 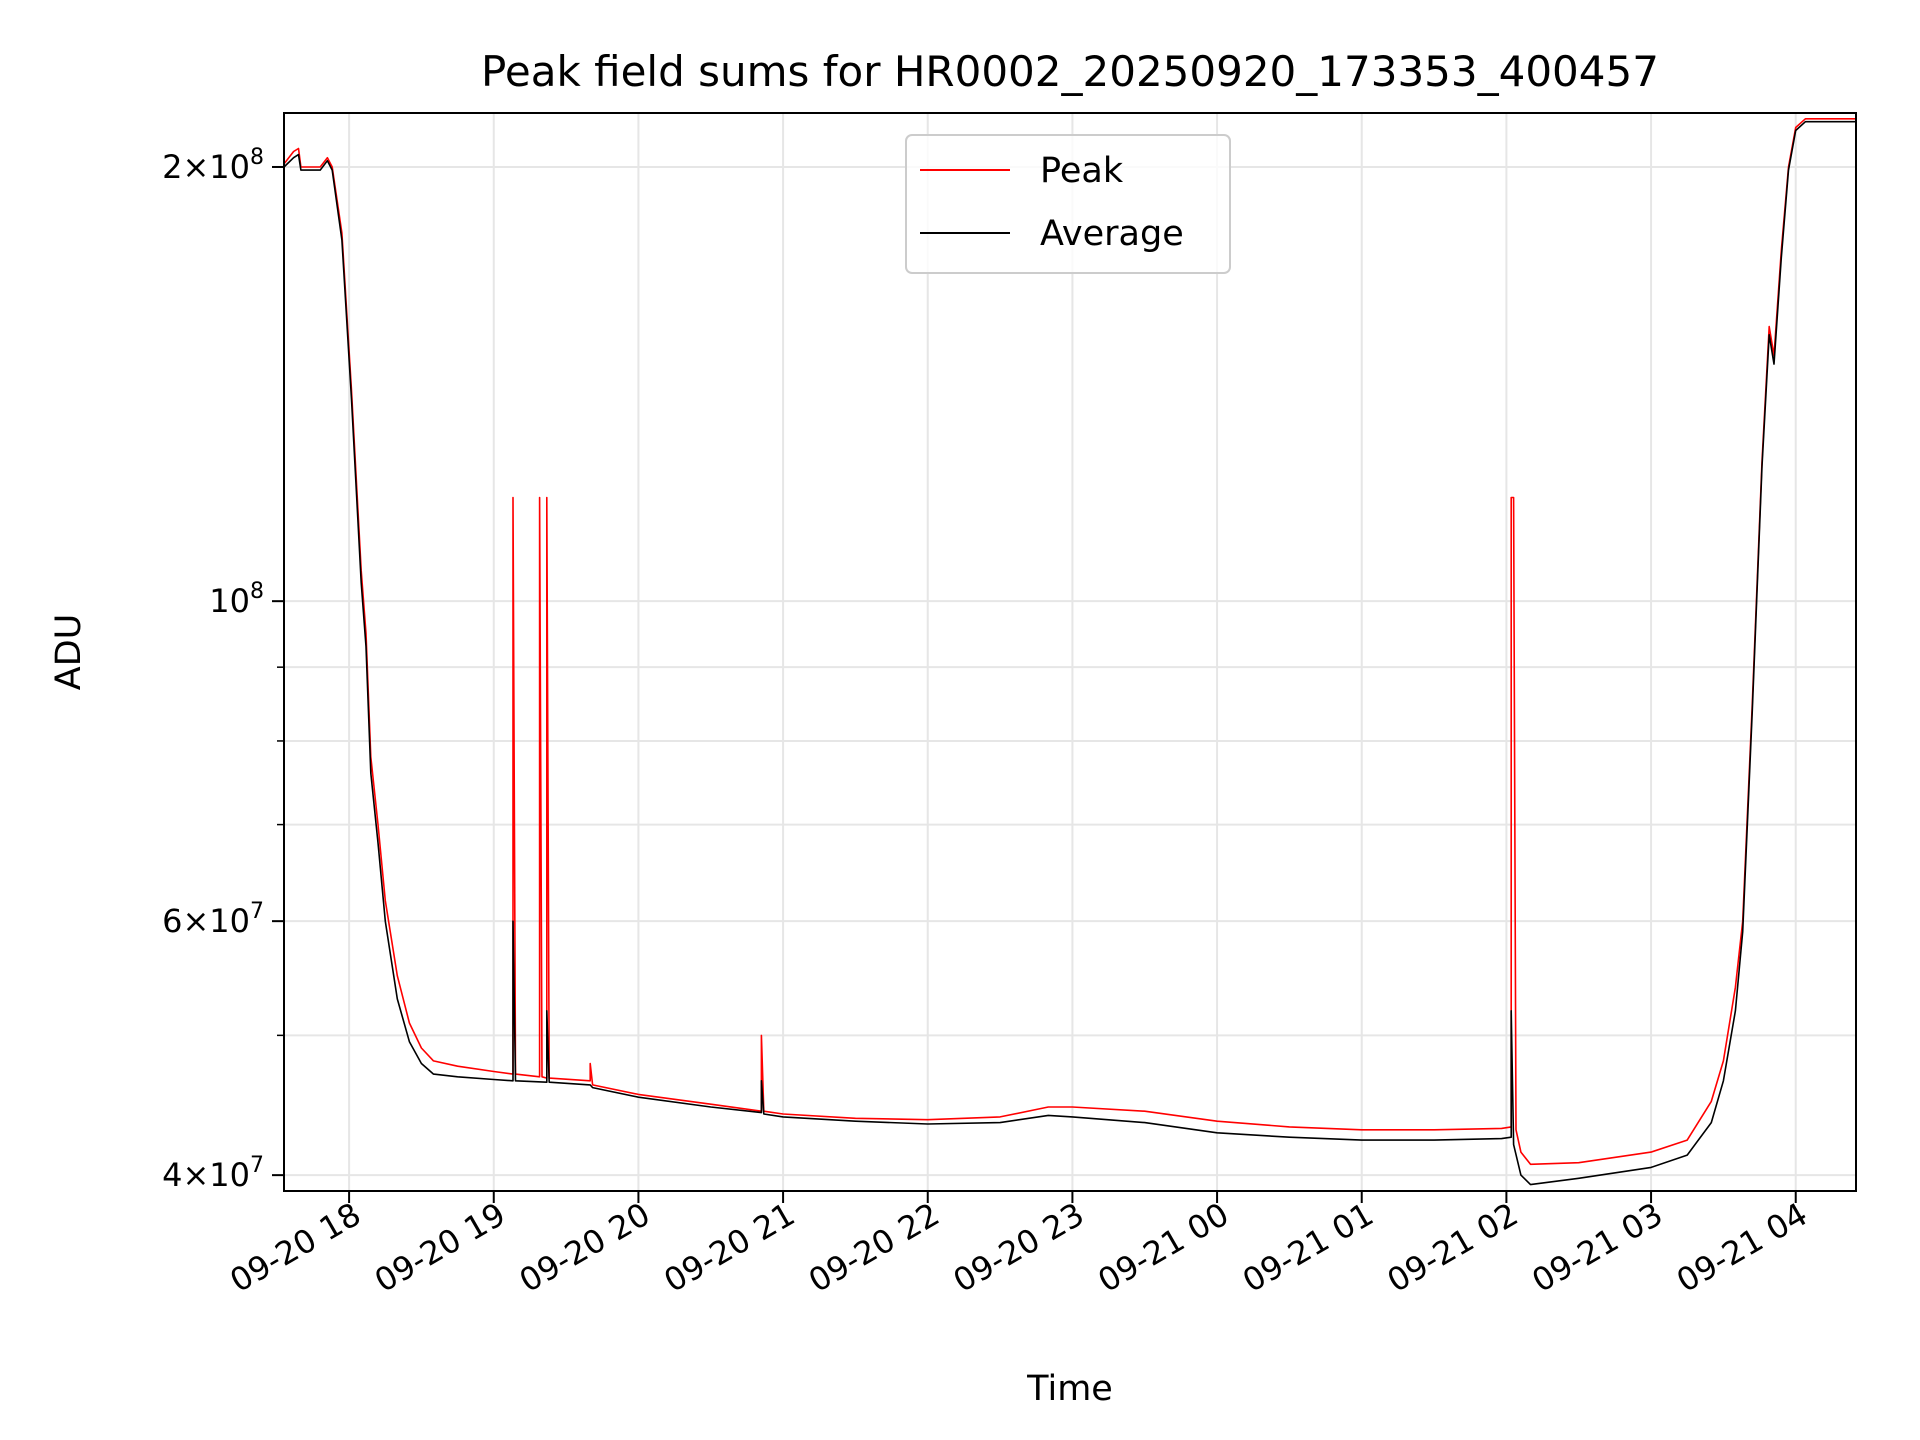 I want to click on legend-label-peak: Peak, so click(x=1082, y=171).